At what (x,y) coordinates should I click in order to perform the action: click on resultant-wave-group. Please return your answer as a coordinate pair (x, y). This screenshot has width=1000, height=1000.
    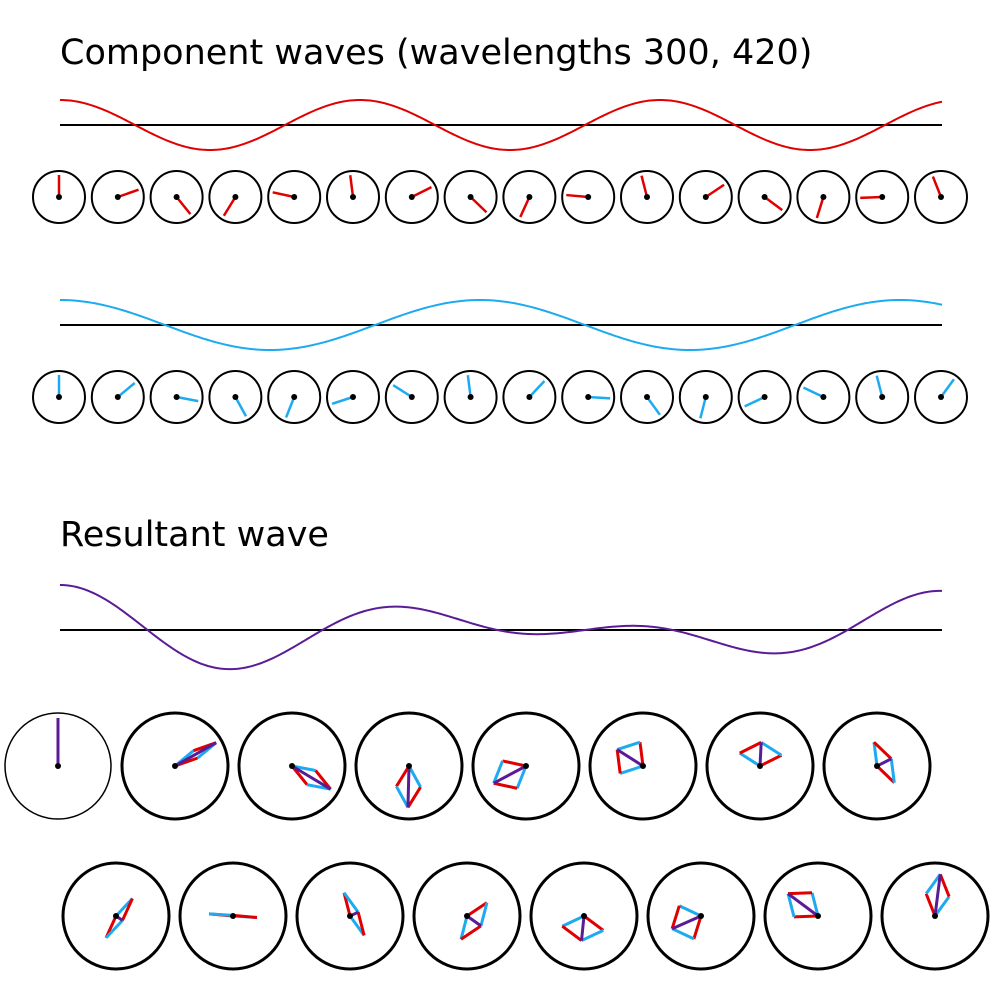
    Looking at the image, I should click on (501, 627).